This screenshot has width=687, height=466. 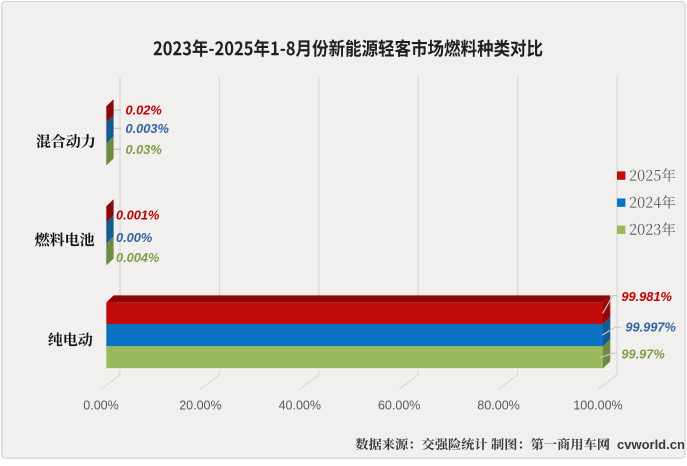 What do you see at coordinates (144, 110) in the screenshot?
I see `svg-text: 0.02%` at bounding box center [144, 110].